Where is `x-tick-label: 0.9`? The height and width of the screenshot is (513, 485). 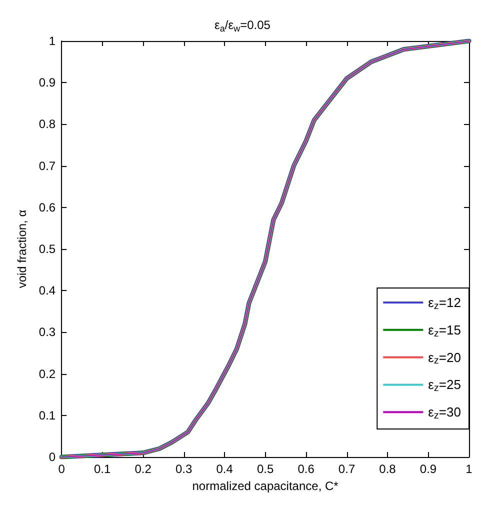 x-tick-label: 0.9 is located at coordinates (428, 469).